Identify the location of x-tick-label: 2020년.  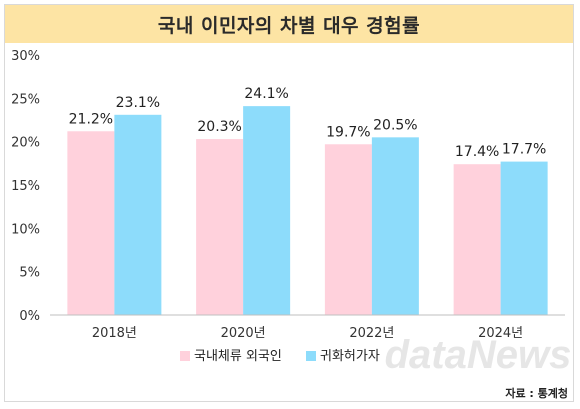
(243, 333).